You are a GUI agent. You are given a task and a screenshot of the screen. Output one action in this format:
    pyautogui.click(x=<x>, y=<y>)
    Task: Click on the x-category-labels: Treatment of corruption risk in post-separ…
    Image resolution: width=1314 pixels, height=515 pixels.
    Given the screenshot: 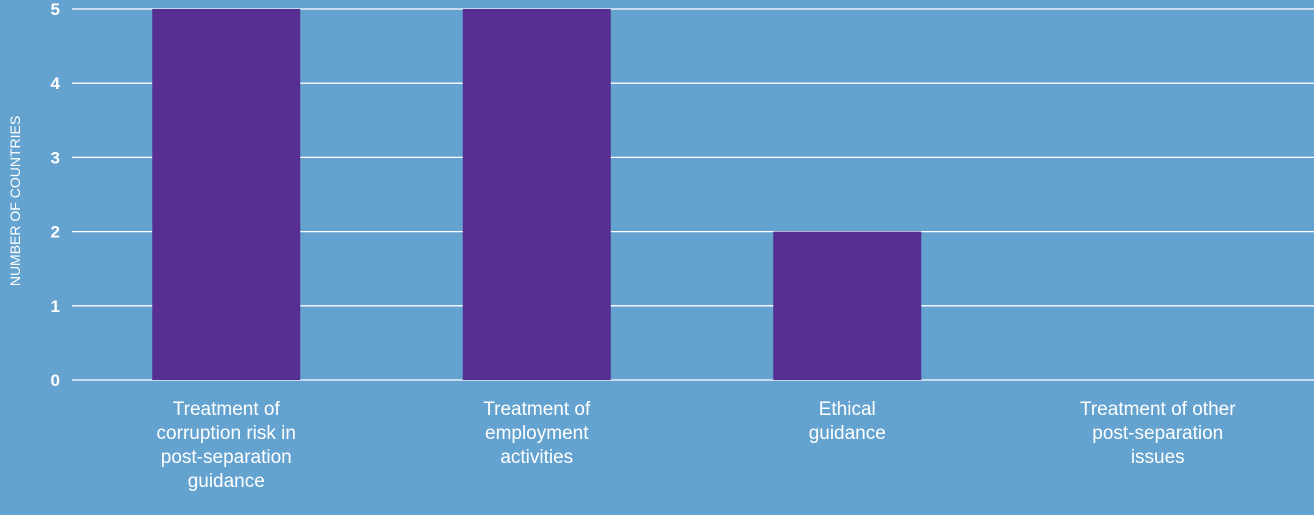 What is the action you would take?
    pyautogui.click(x=697, y=445)
    